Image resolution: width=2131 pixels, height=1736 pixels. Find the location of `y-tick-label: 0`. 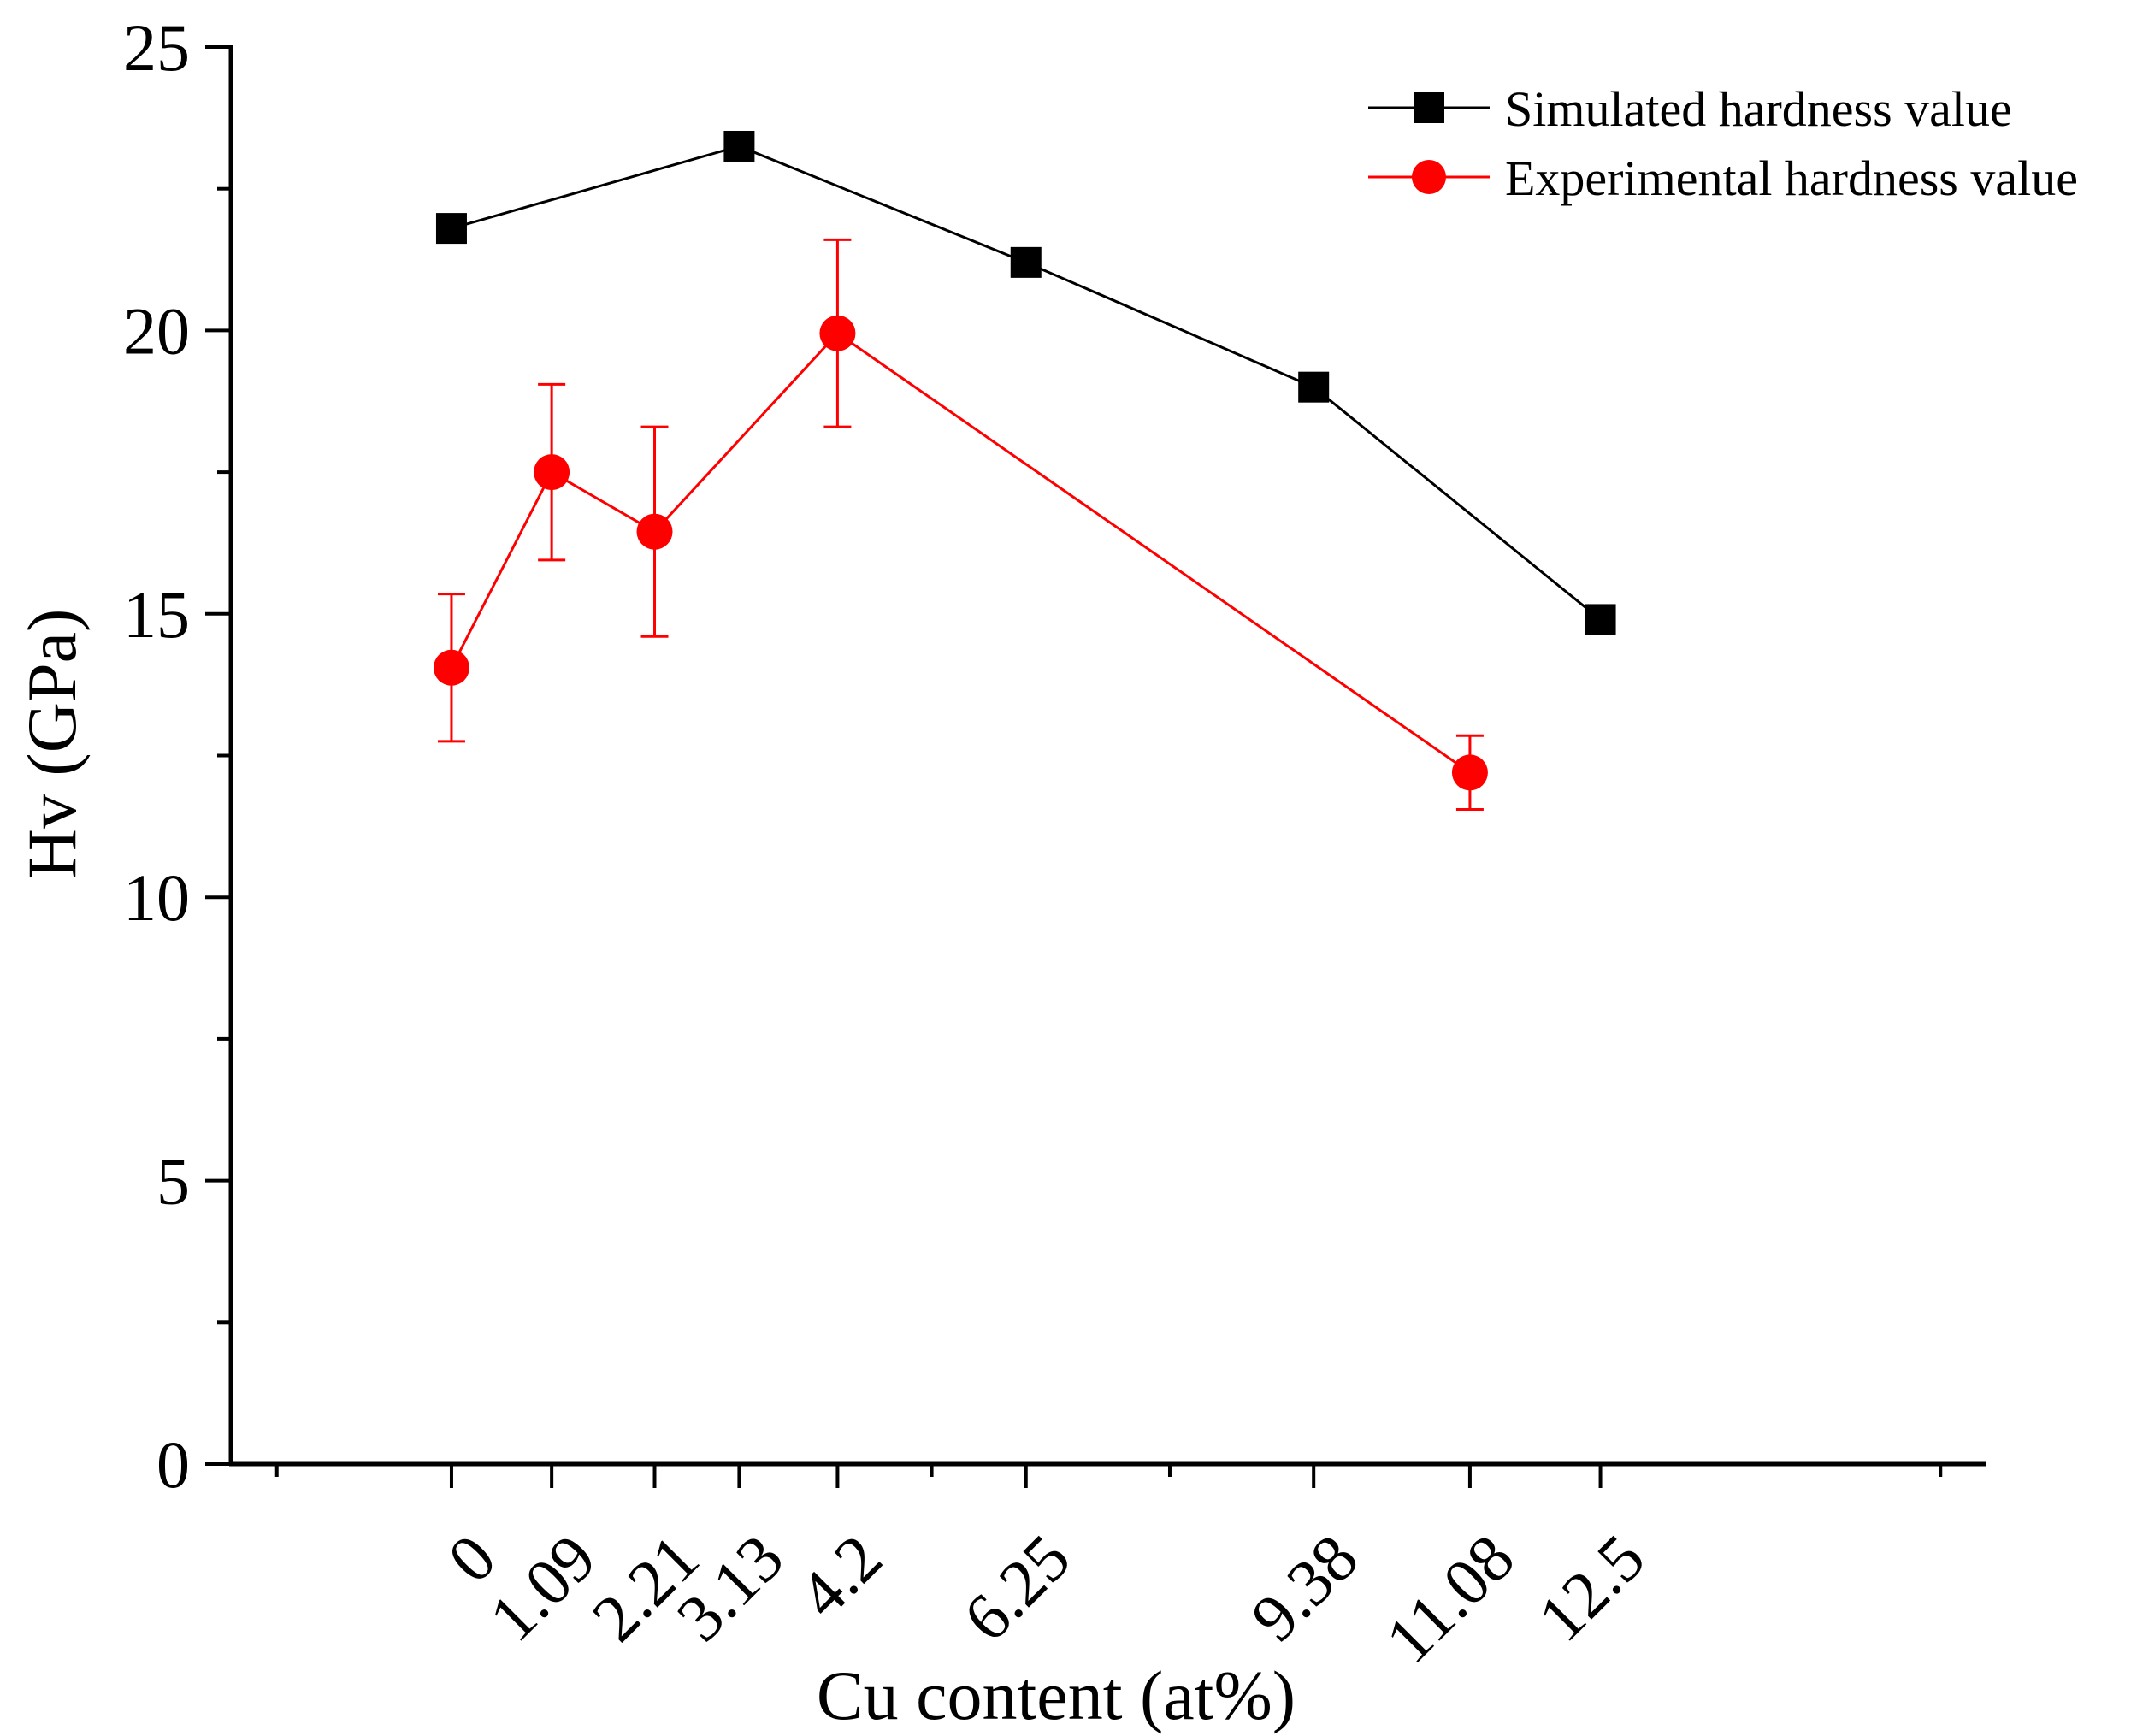

y-tick-label: 0 is located at coordinates (173, 1465).